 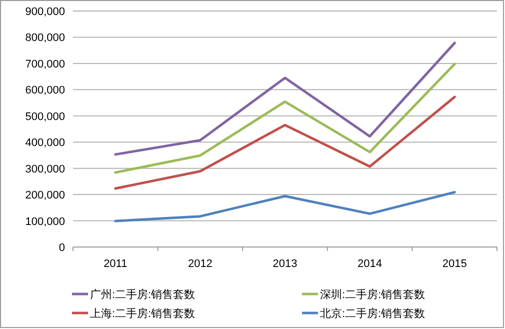 What do you see at coordinates (45, 90) in the screenshot?
I see `y-tick-label: 600,000` at bounding box center [45, 90].